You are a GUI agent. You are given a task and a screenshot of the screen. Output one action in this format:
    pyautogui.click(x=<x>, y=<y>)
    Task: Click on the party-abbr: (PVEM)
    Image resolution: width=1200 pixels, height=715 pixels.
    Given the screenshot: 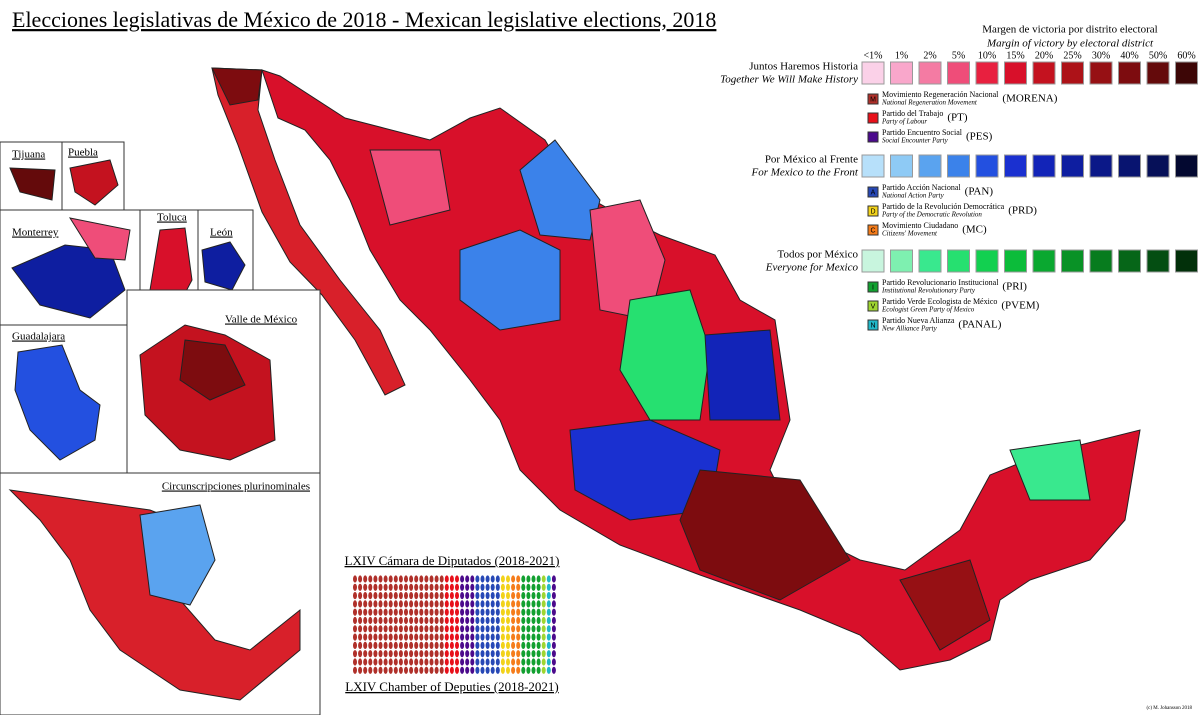 What is the action you would take?
    pyautogui.click(x=1020, y=306)
    